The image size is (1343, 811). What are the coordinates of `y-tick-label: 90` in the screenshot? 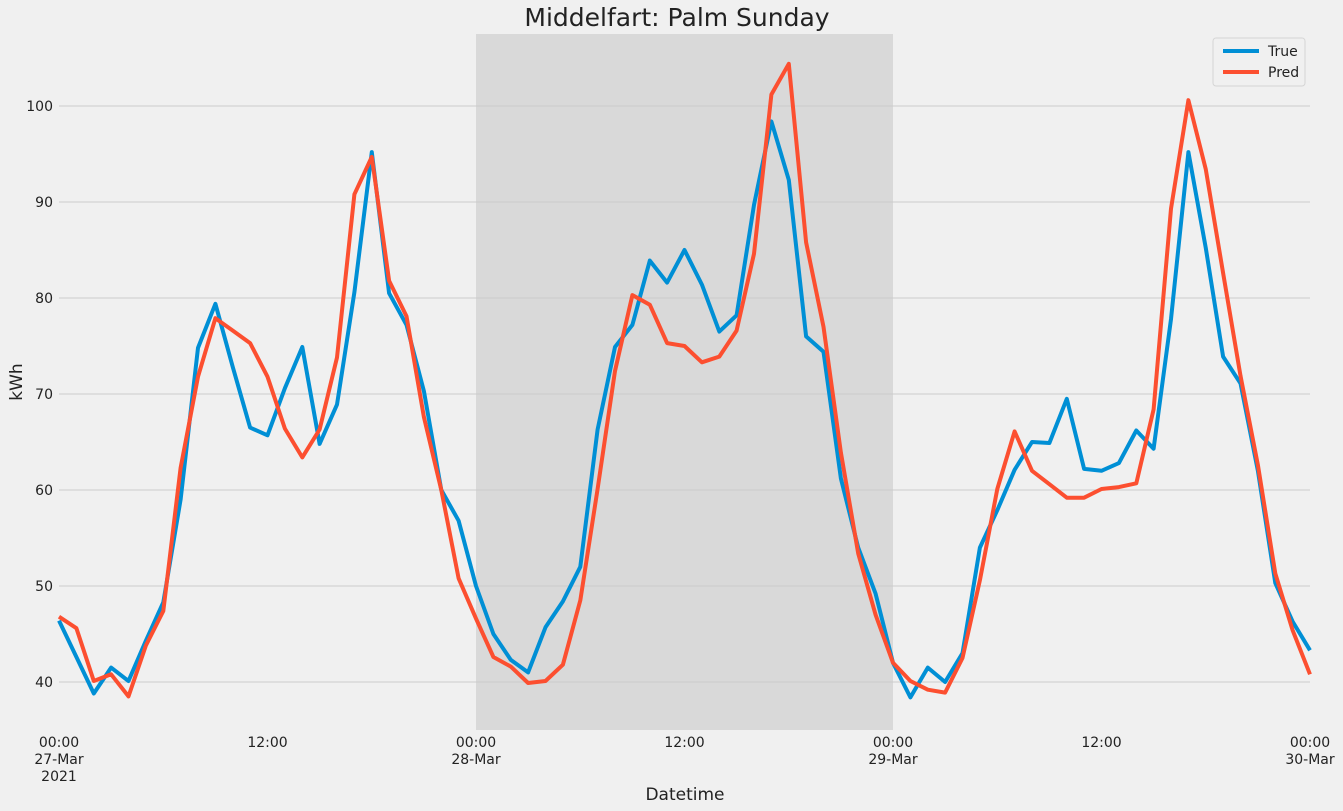 It's located at (44, 203).